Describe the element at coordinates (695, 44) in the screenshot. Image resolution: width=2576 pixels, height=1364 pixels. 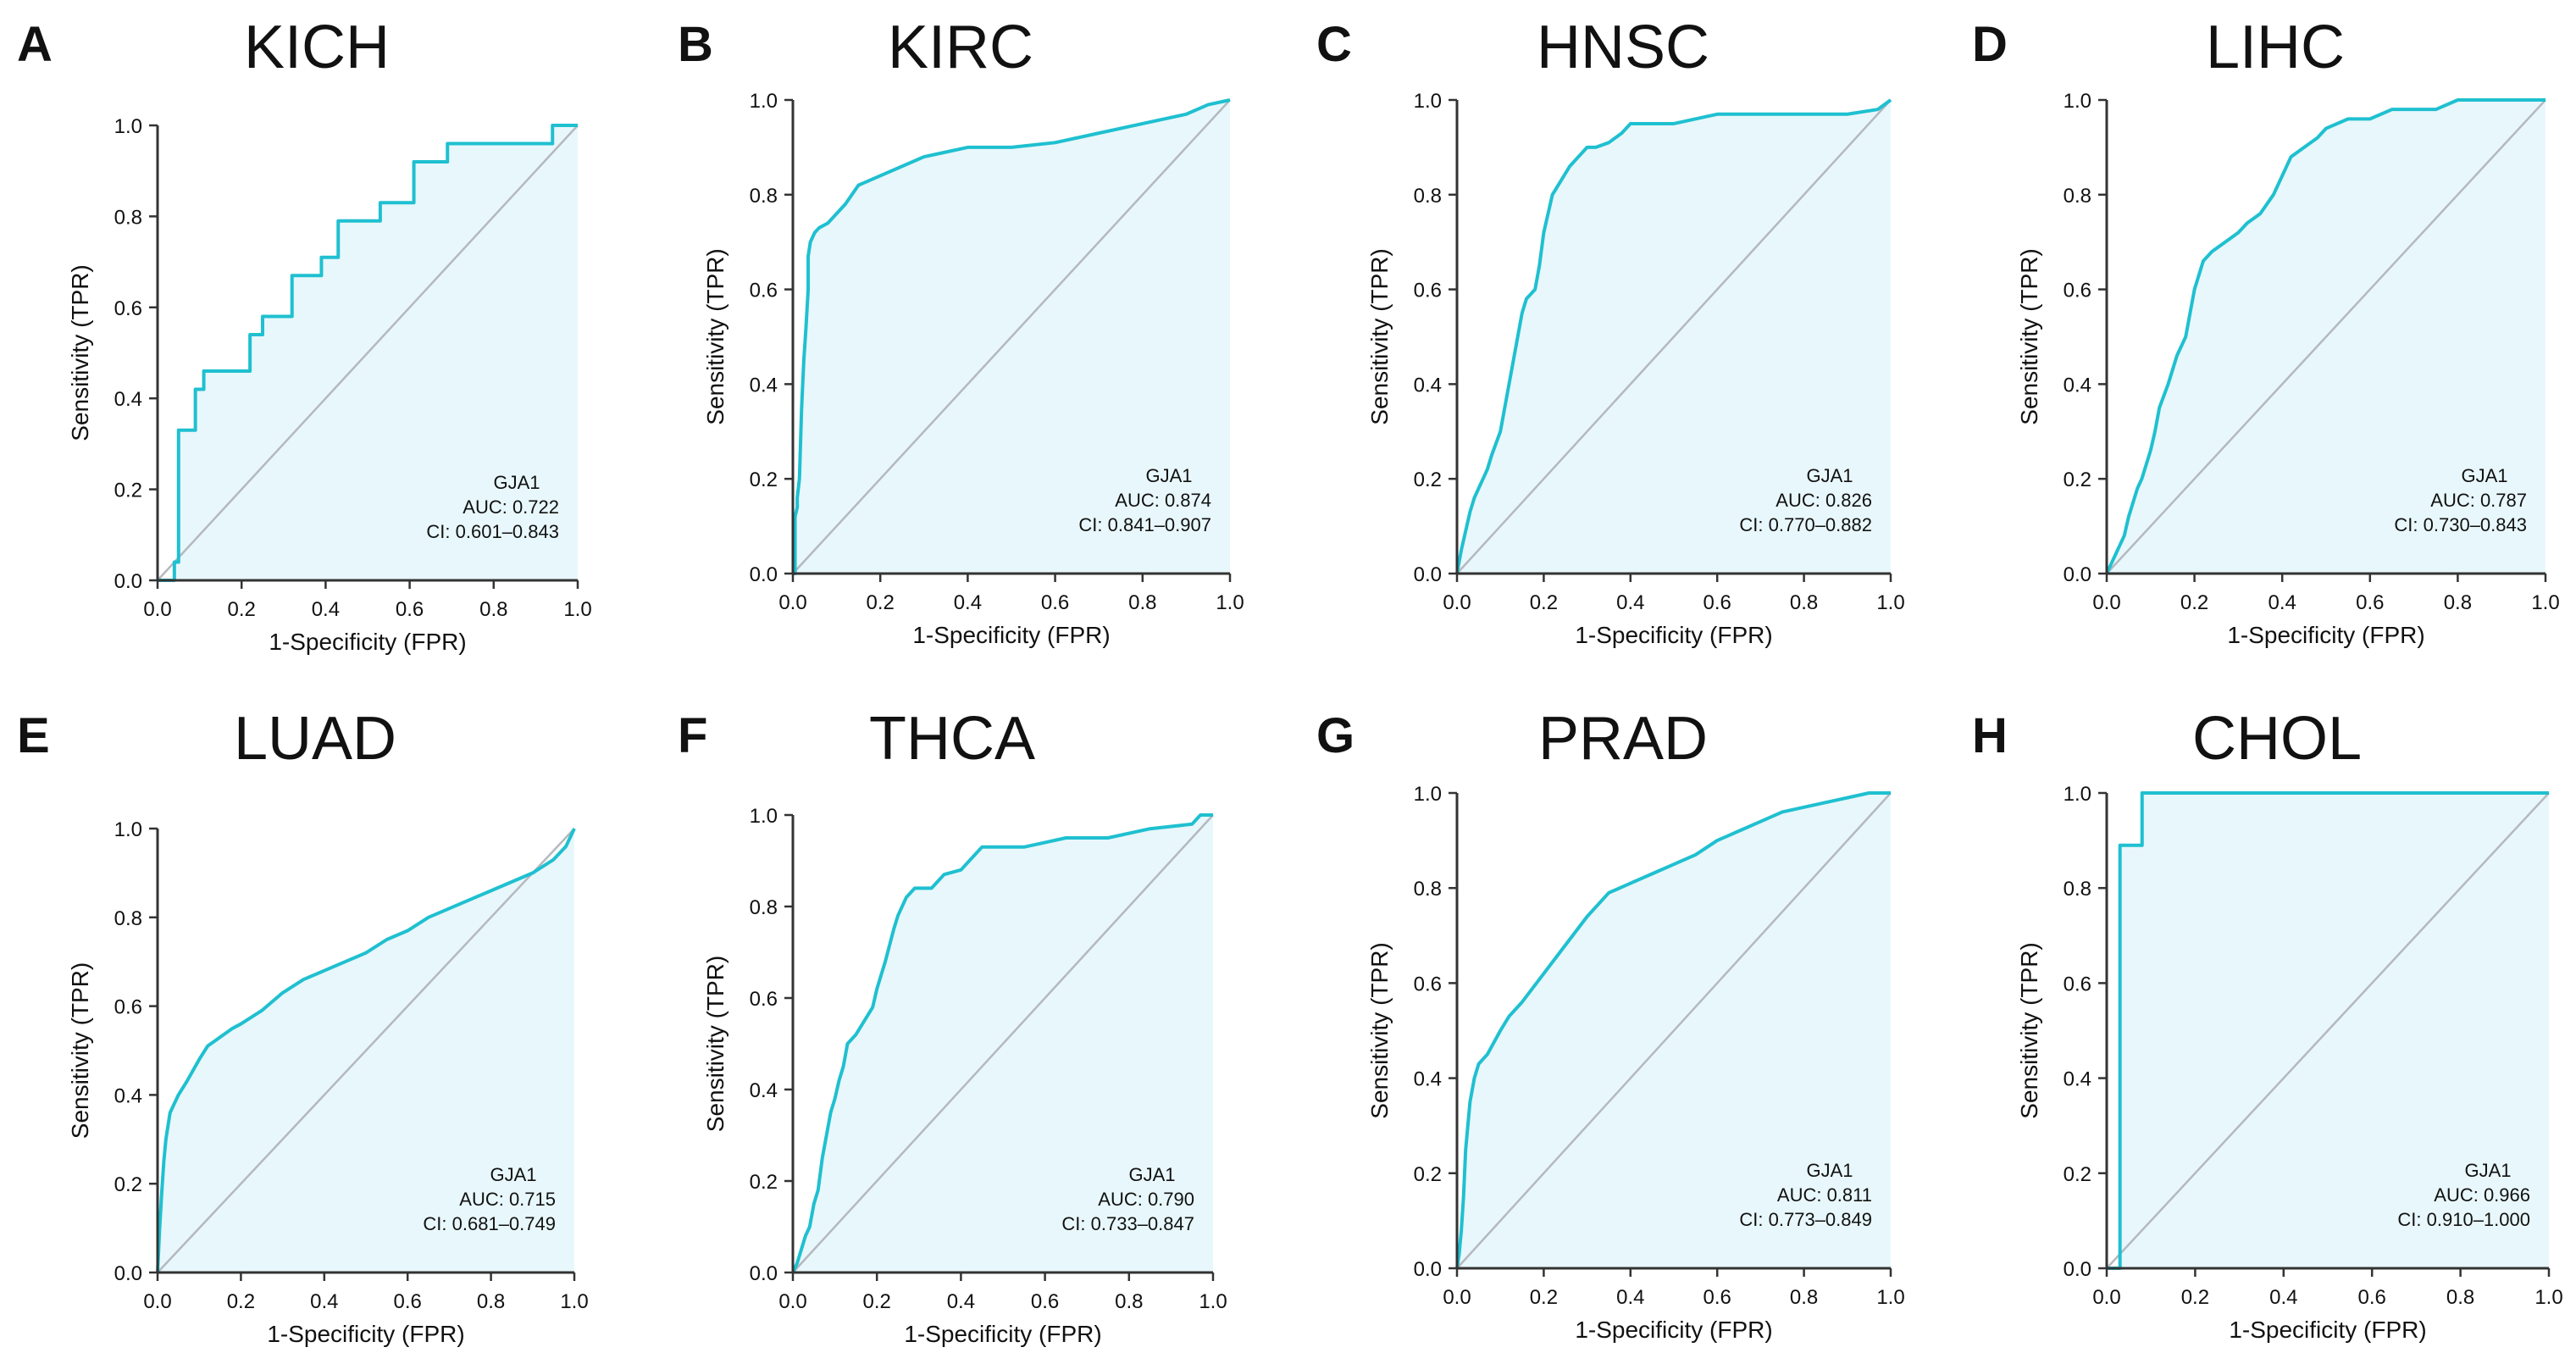
I see `panel-letter: B` at that location.